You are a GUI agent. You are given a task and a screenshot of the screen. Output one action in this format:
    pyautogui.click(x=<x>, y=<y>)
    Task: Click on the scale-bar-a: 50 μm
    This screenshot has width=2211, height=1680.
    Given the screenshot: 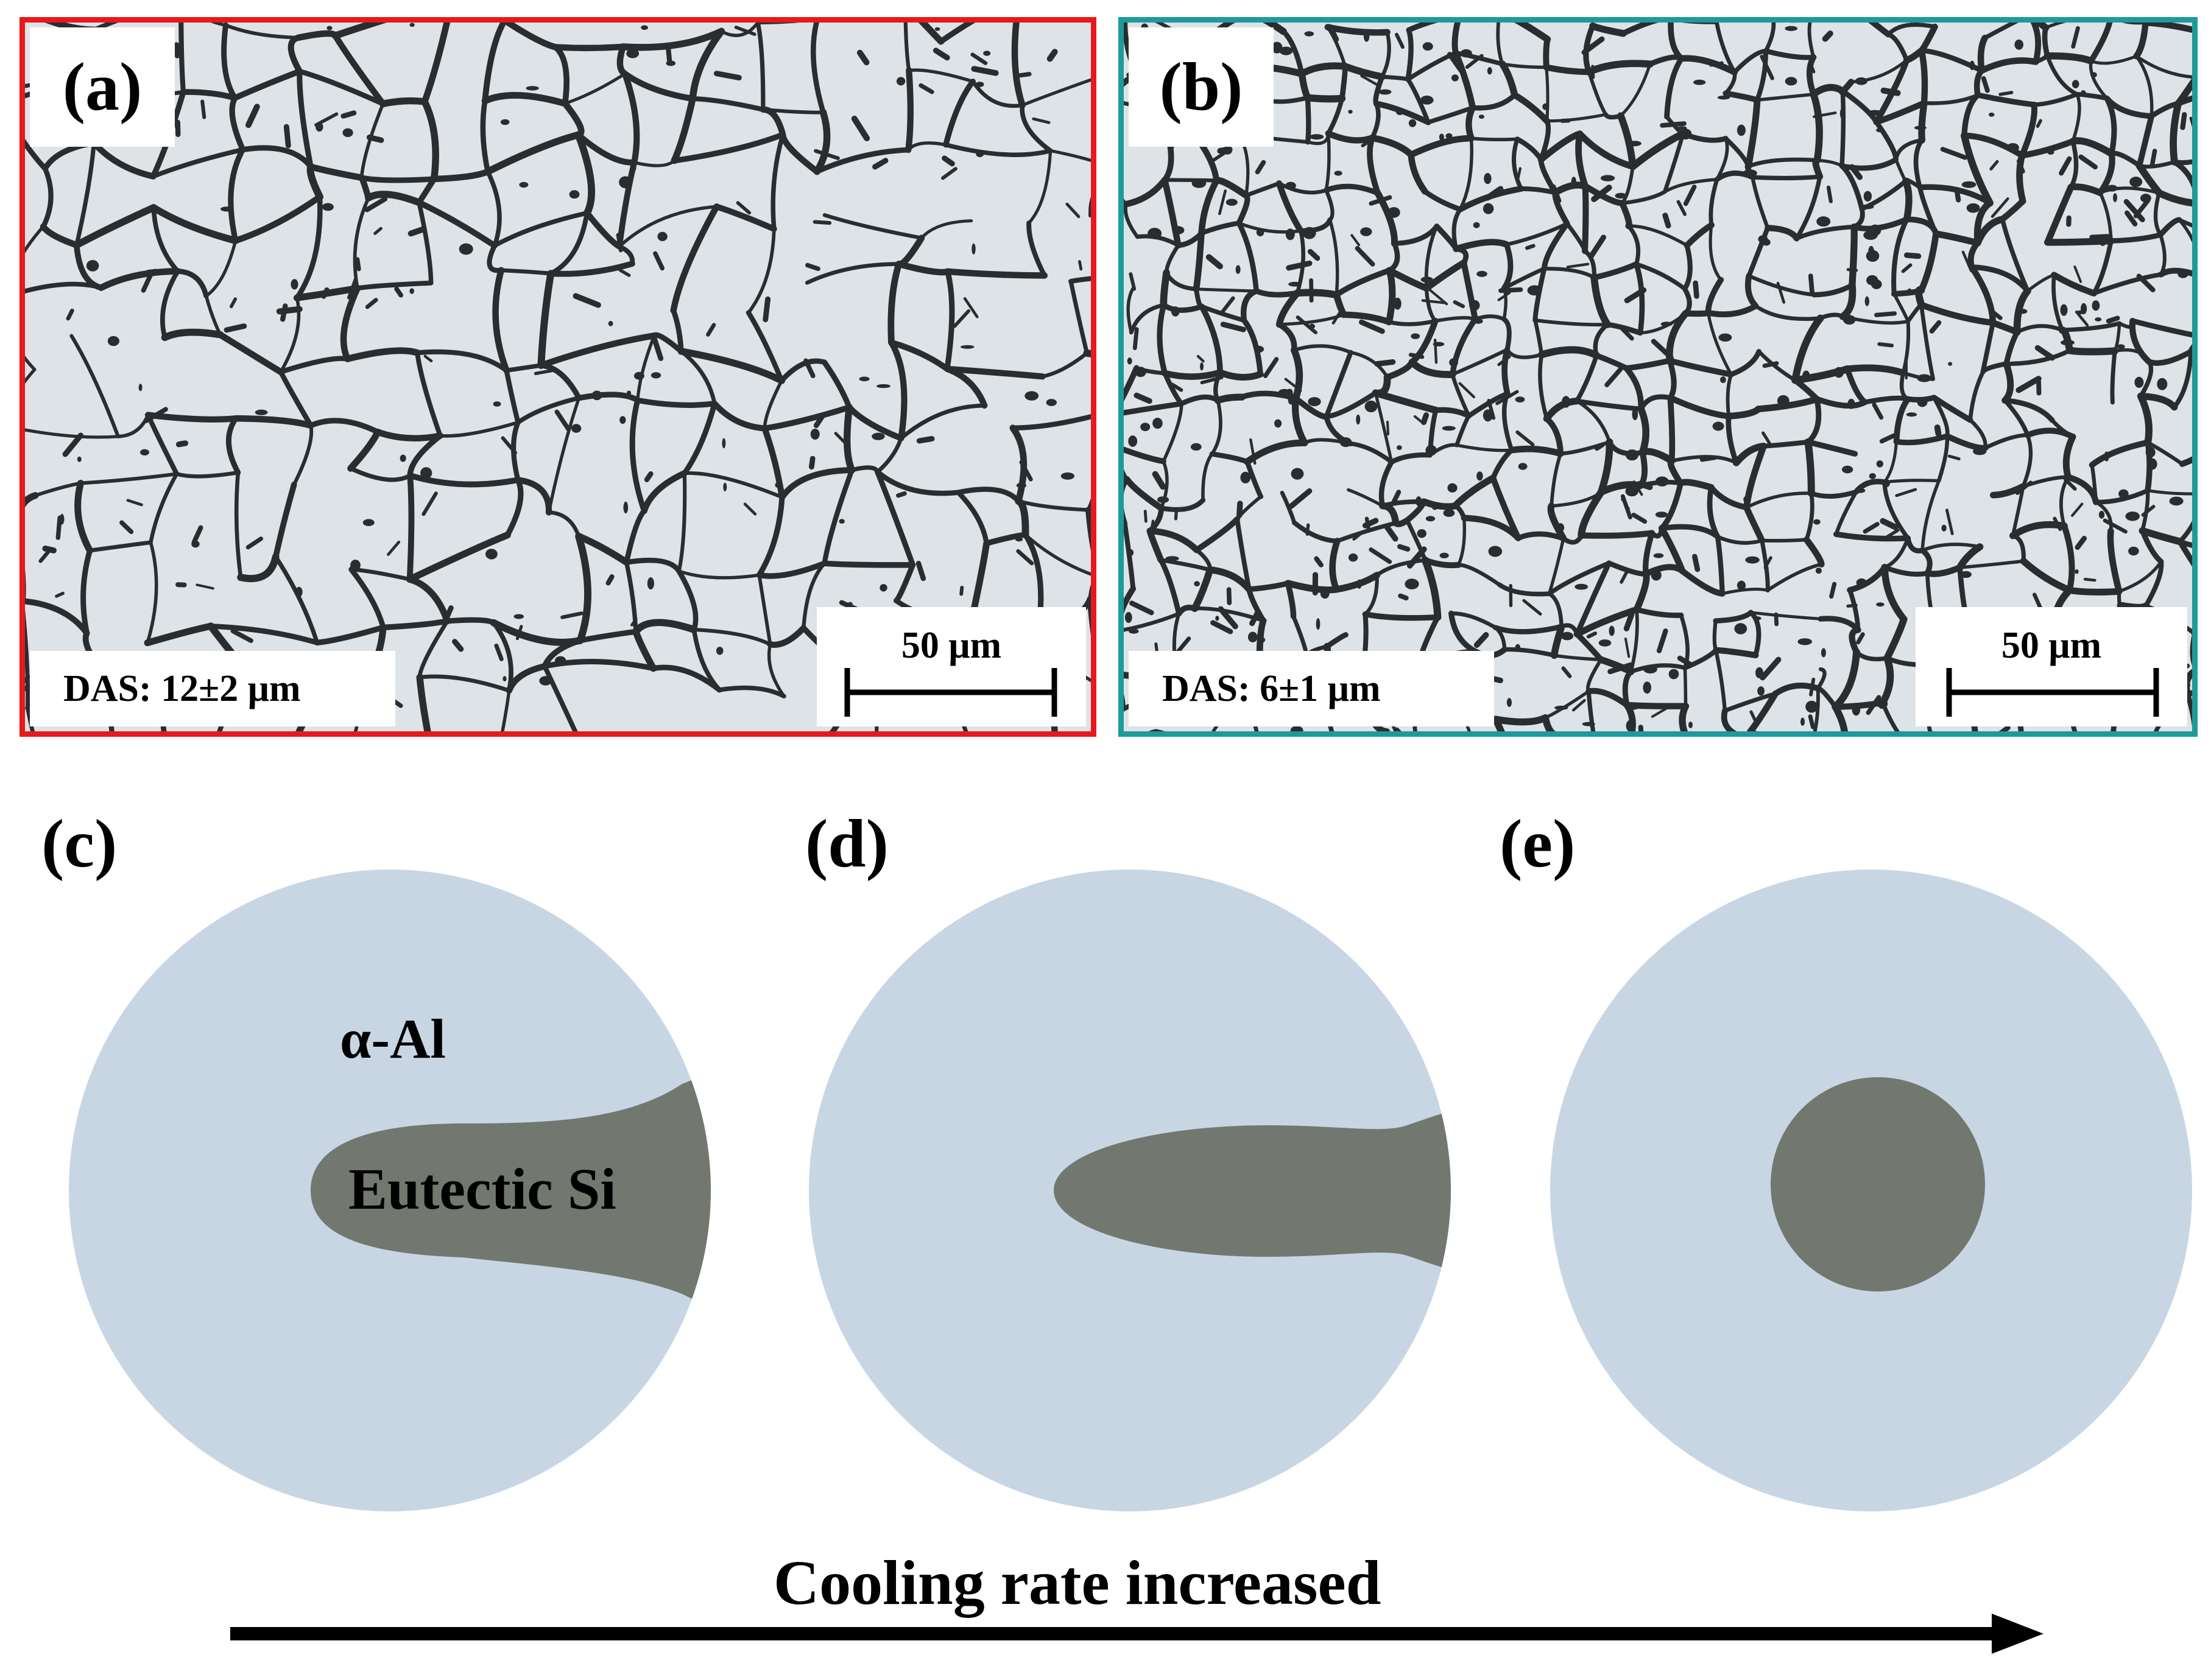 What is the action you would take?
    pyautogui.click(x=952, y=666)
    